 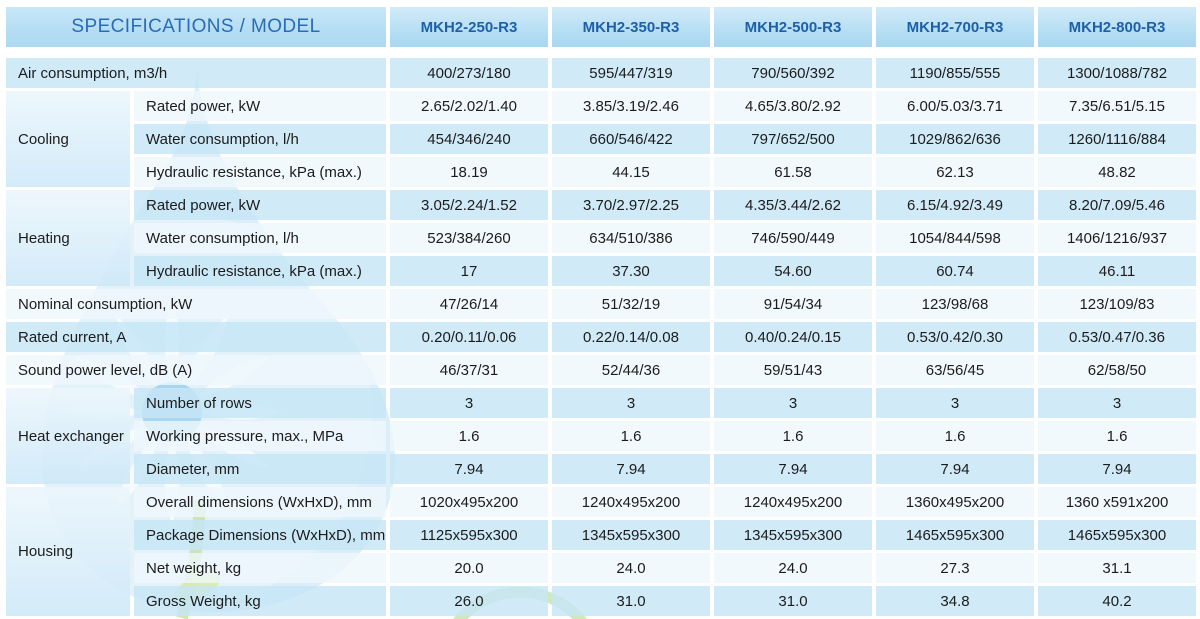 What do you see at coordinates (1117, 205) in the screenshot?
I see `spec-value-cell: 8.20/7.09/5.46` at bounding box center [1117, 205].